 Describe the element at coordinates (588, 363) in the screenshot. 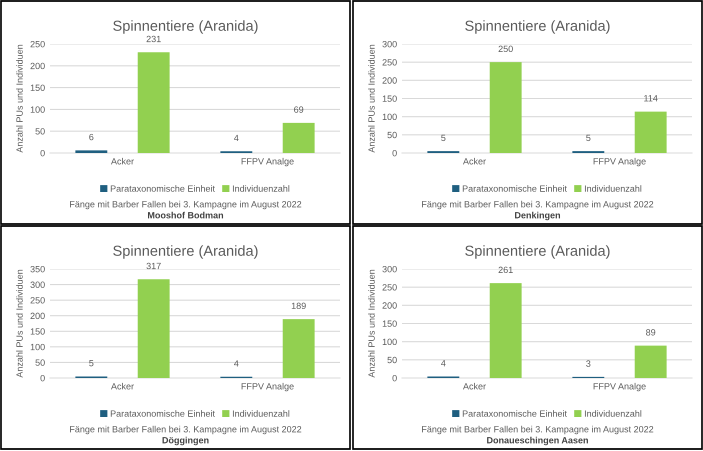

I see `data-label: 3` at that location.